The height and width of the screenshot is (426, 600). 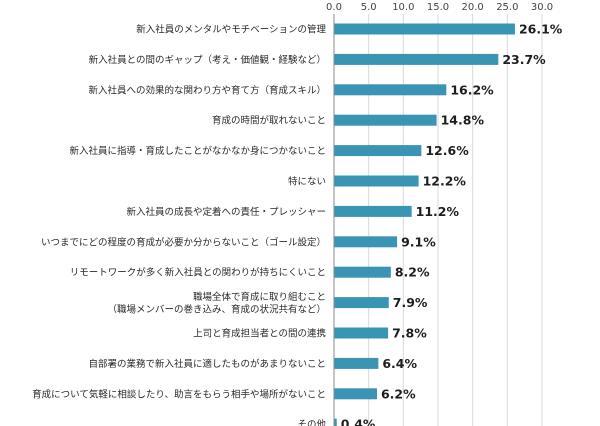 What do you see at coordinates (438, 211) in the screenshot?
I see `value-label: 11.2%` at bounding box center [438, 211].